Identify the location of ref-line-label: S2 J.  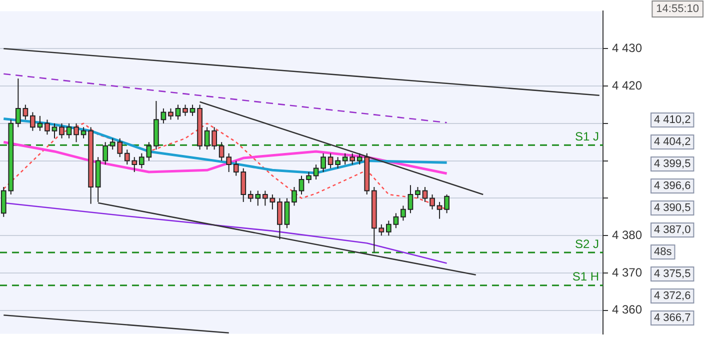
(586, 243).